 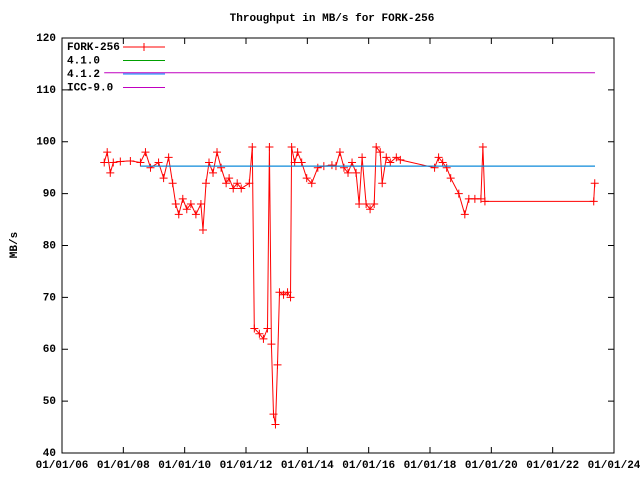 What do you see at coordinates (144, 47) in the screenshot?
I see `legend-marker` at bounding box center [144, 47].